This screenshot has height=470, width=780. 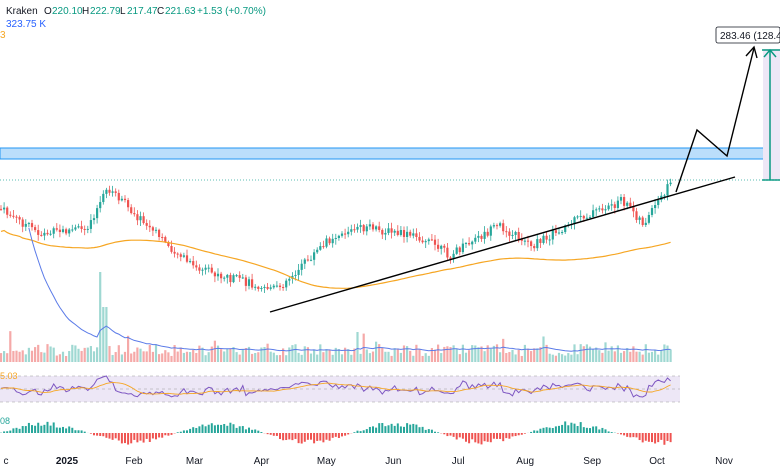 What do you see at coordinates (771, 114) in the screenshot?
I see `measure-range-box` at bounding box center [771, 114].